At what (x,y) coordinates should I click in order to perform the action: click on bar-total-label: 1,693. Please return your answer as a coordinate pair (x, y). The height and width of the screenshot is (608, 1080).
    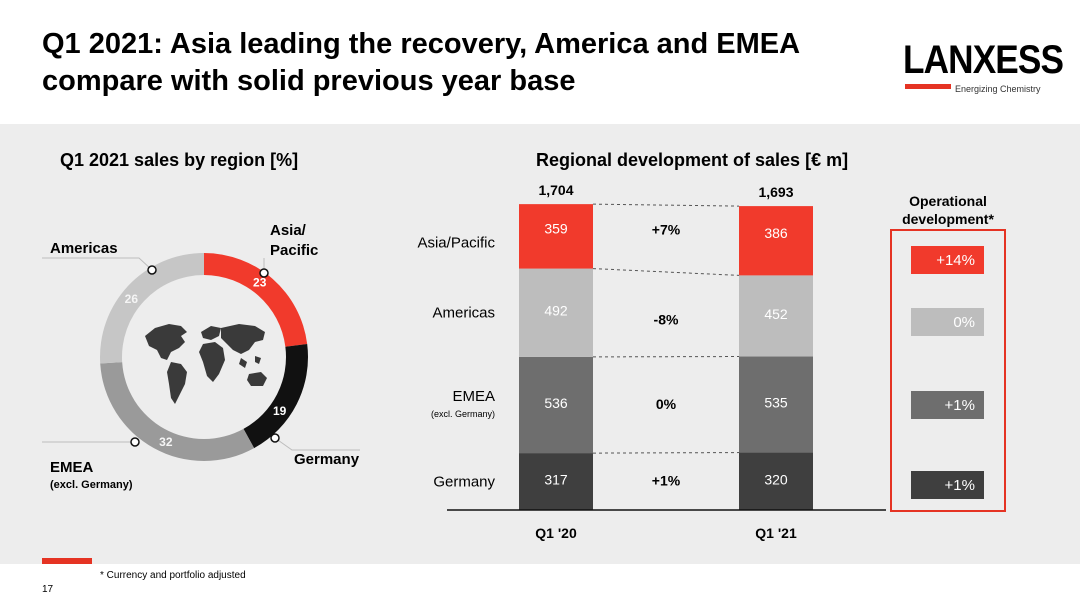
    Looking at the image, I should click on (775, 192).